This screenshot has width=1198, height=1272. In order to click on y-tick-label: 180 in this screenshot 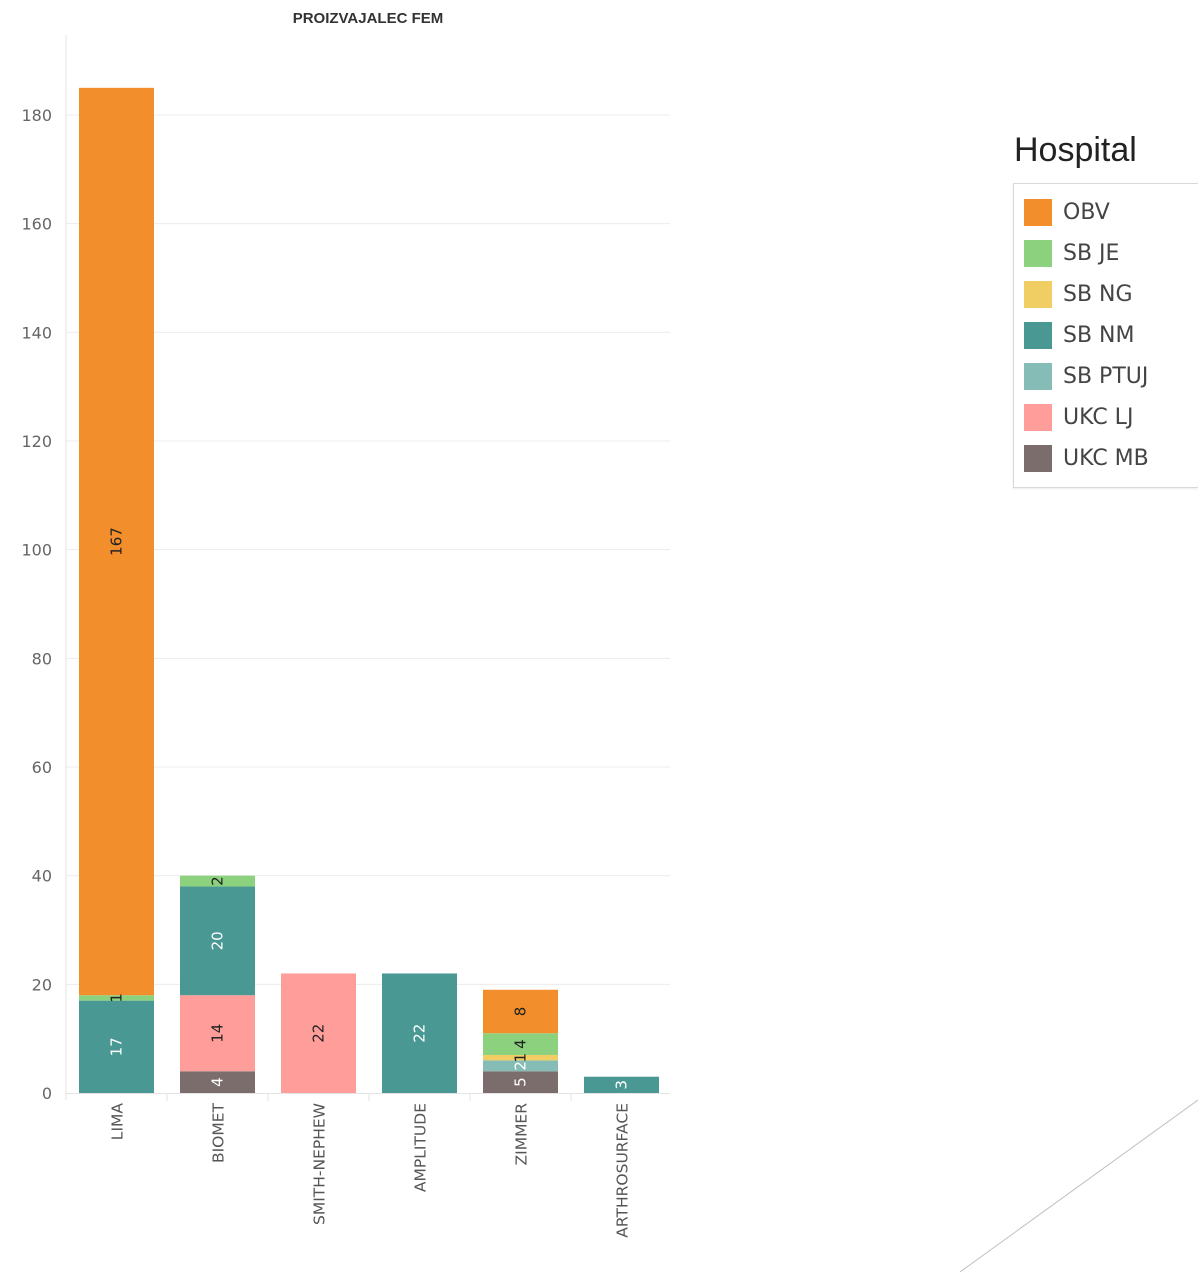, I will do `click(36, 115)`.